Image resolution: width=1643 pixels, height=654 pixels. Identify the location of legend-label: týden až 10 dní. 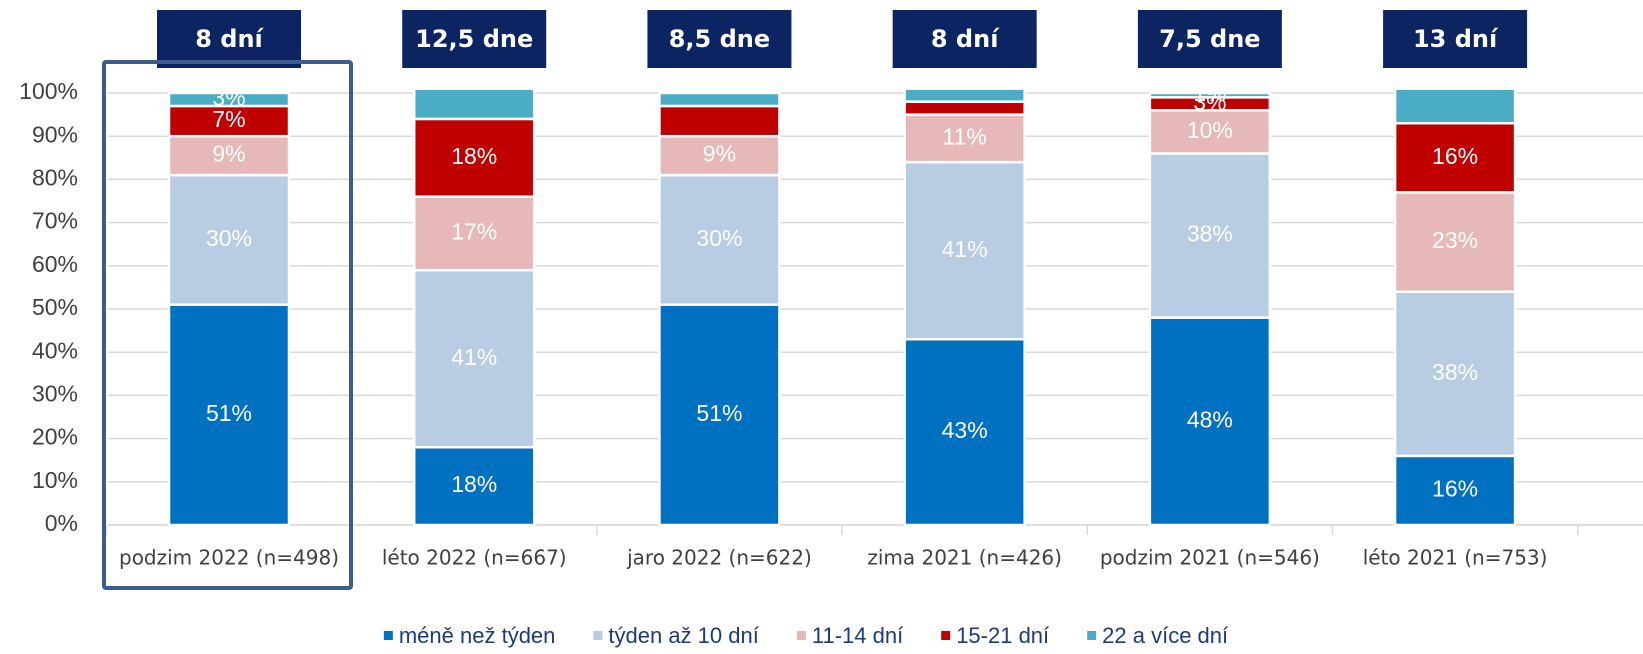
(683, 635).